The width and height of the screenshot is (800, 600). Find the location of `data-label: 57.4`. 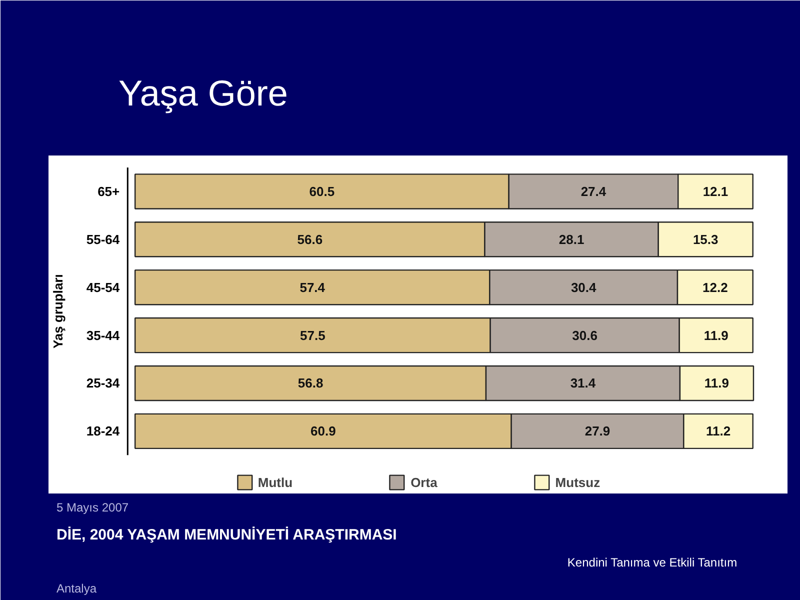

data-label: 57.4 is located at coordinates (313, 287).